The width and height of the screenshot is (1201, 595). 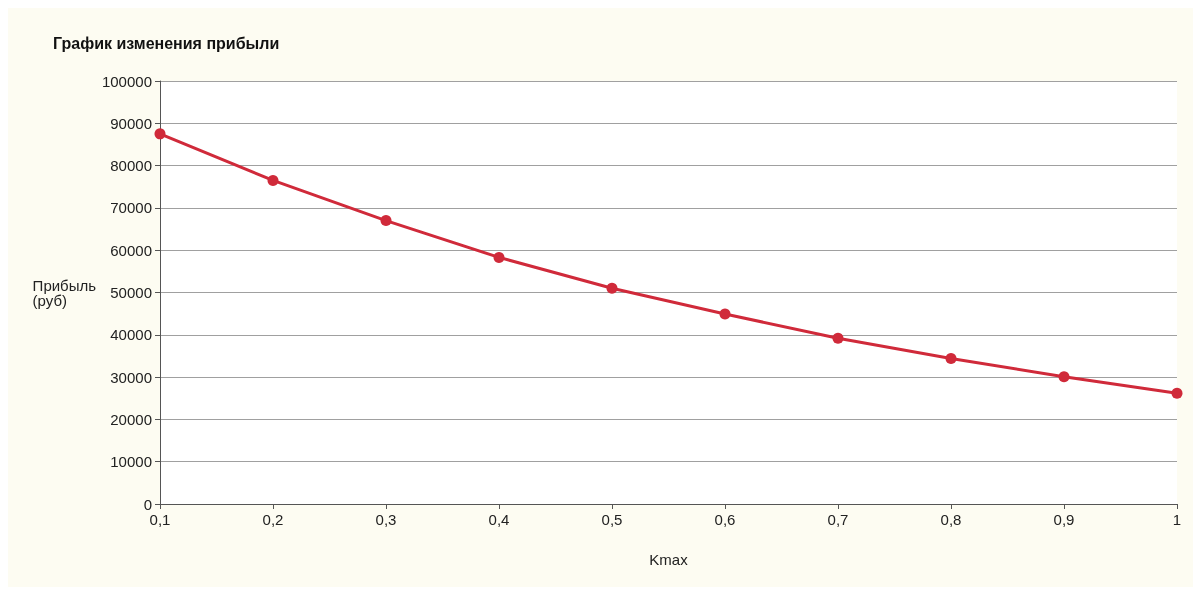 What do you see at coordinates (147, 504) in the screenshot?
I see `y-tick-label: 0` at bounding box center [147, 504].